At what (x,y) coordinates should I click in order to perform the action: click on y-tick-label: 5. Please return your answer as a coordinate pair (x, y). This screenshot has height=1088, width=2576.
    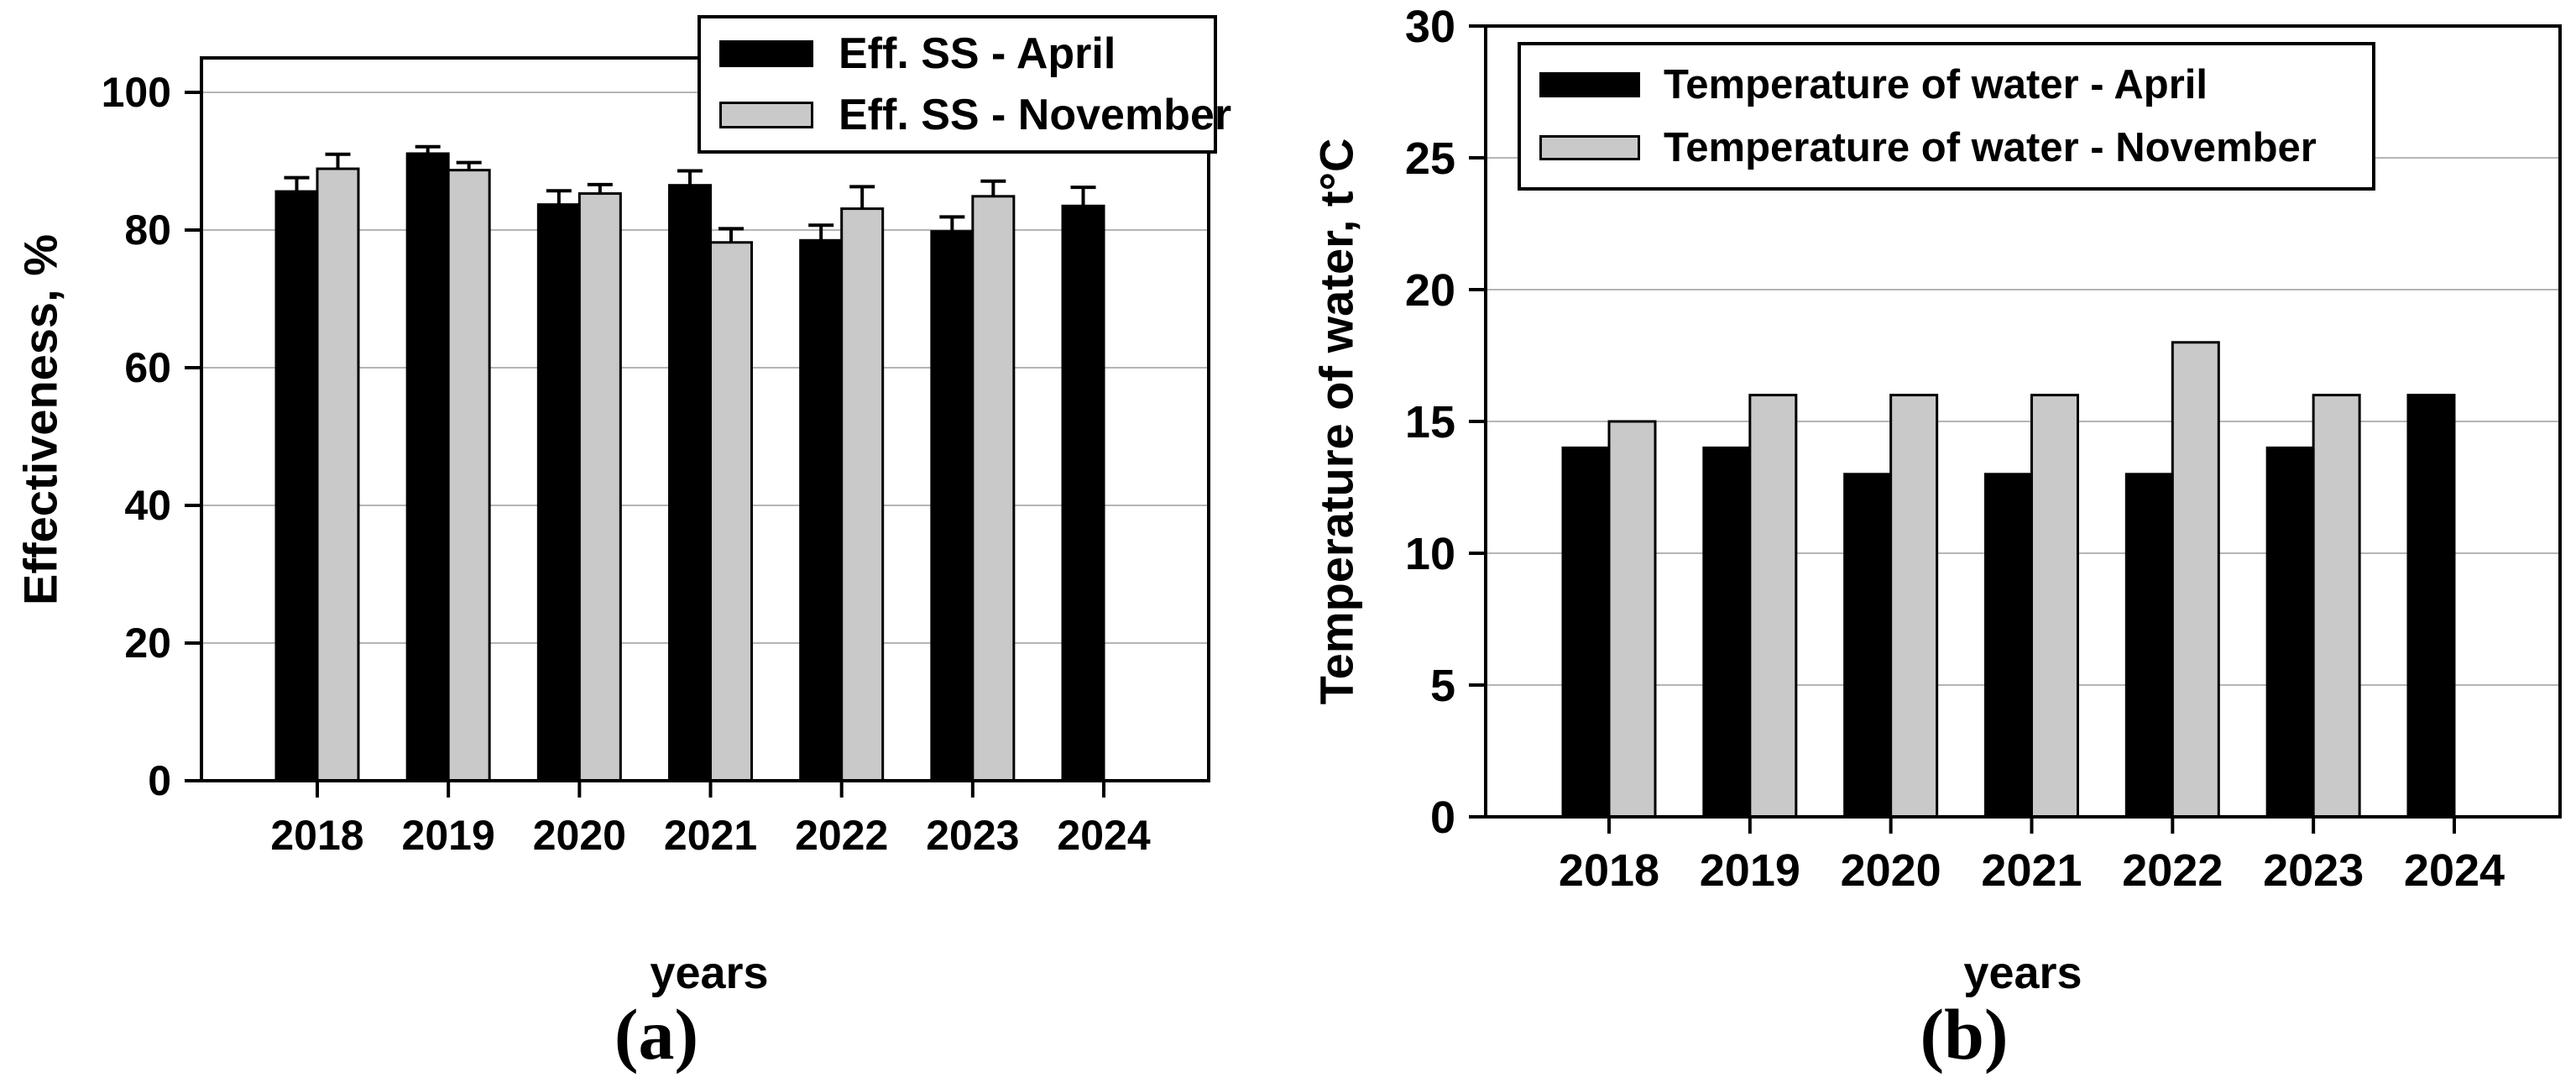
    Looking at the image, I should click on (1442, 686).